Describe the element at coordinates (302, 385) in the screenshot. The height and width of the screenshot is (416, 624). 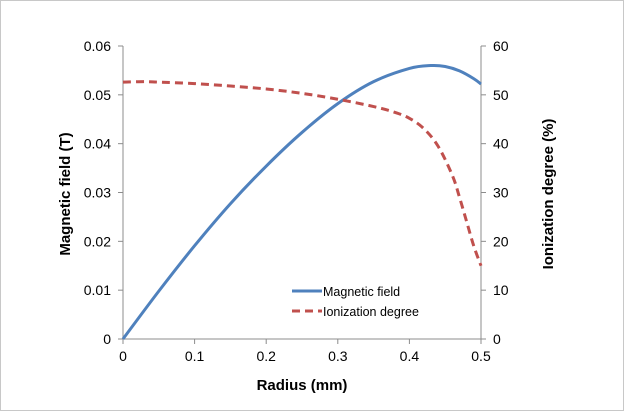
I see `x-axis-title: Radius (mm)` at that location.